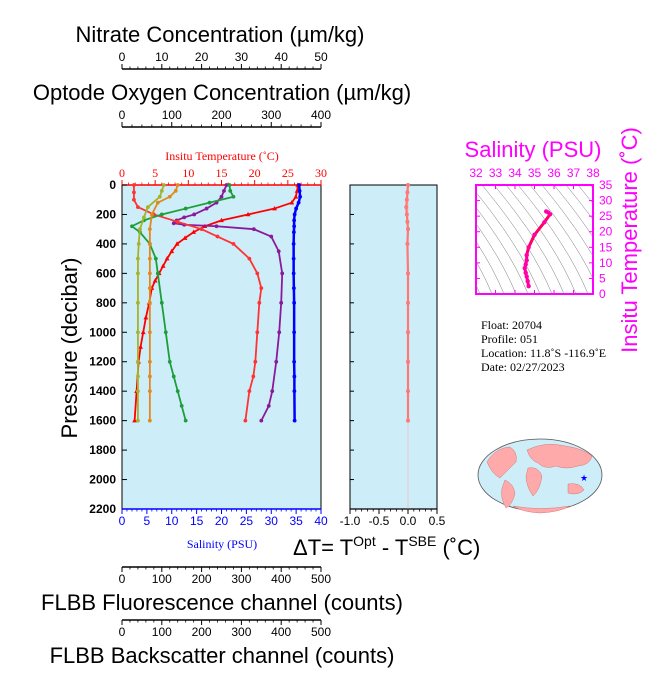 The height and width of the screenshot is (685, 660). I want to click on float-id: Float: 20704, so click(511, 325).